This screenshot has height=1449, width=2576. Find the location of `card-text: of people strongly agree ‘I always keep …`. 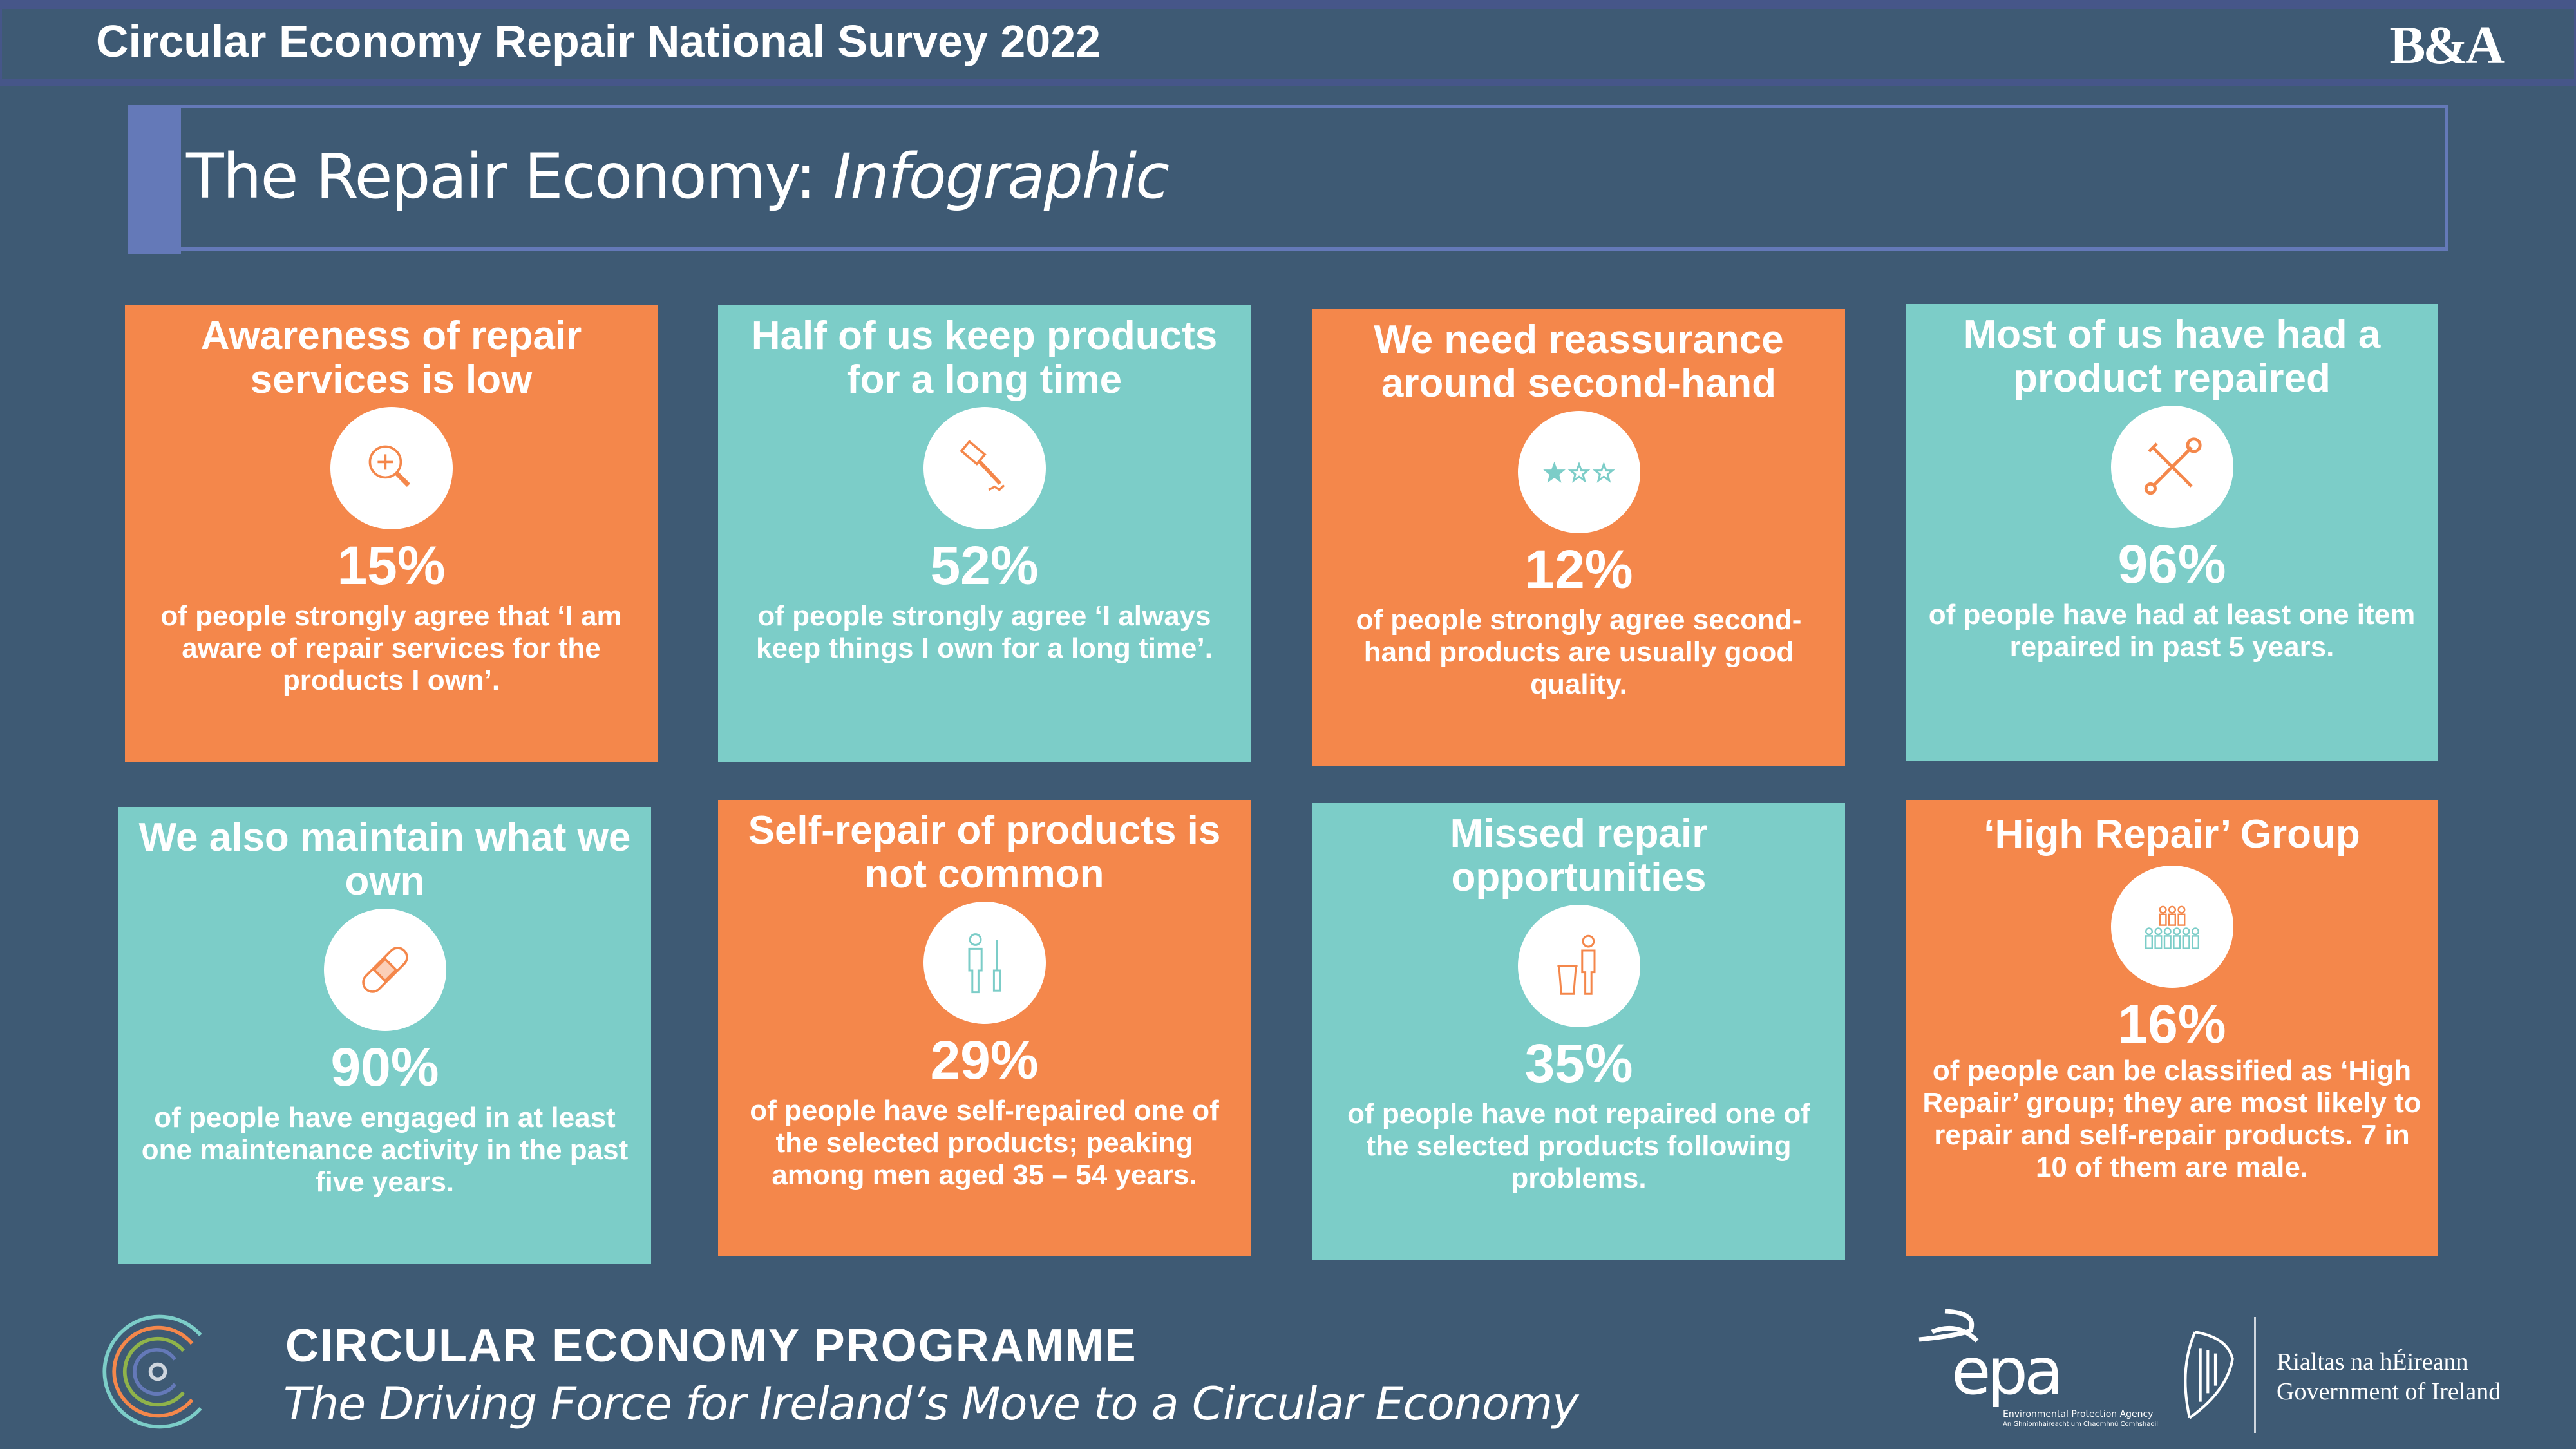

card-text: of people strongly agree ‘I always keep … is located at coordinates (984, 632).